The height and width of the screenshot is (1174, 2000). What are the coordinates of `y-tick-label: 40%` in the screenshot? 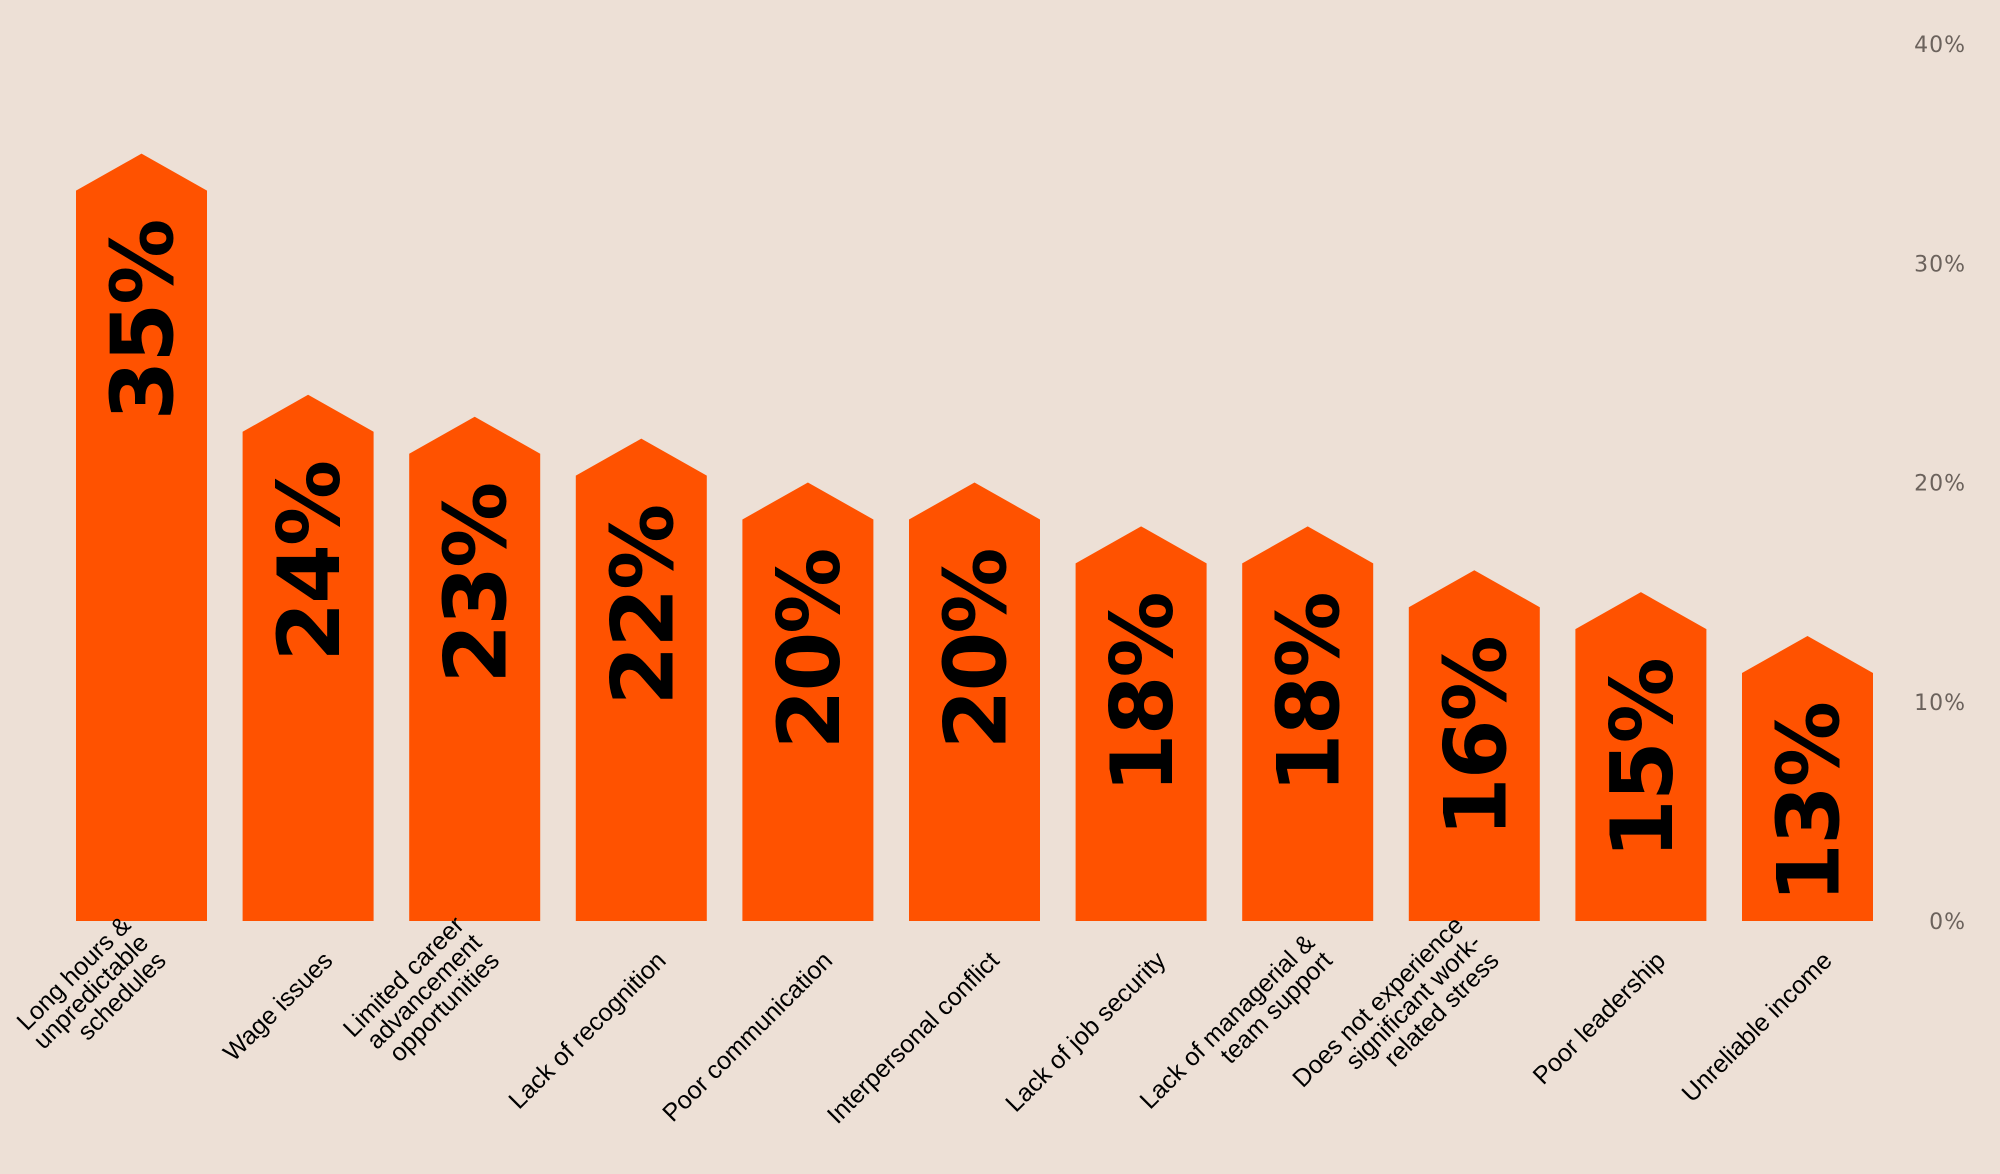 It's located at (1940, 45).